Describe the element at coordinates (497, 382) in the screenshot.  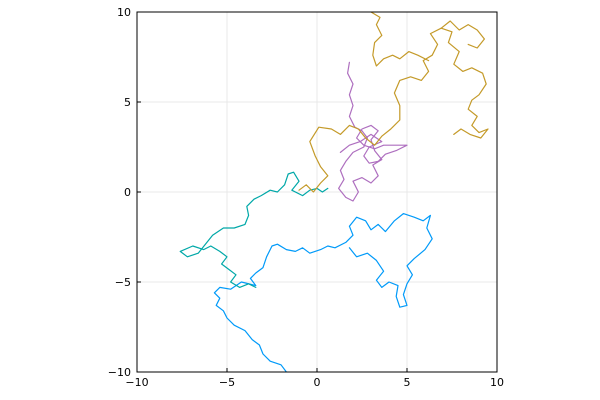
I see `x-tick-label: 10` at that location.